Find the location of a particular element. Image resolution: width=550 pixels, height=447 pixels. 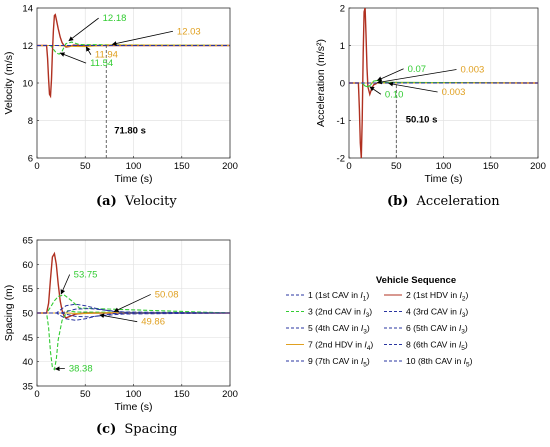

legend-entry-label: 9 (7th CAV in I5) is located at coordinates (339, 362).